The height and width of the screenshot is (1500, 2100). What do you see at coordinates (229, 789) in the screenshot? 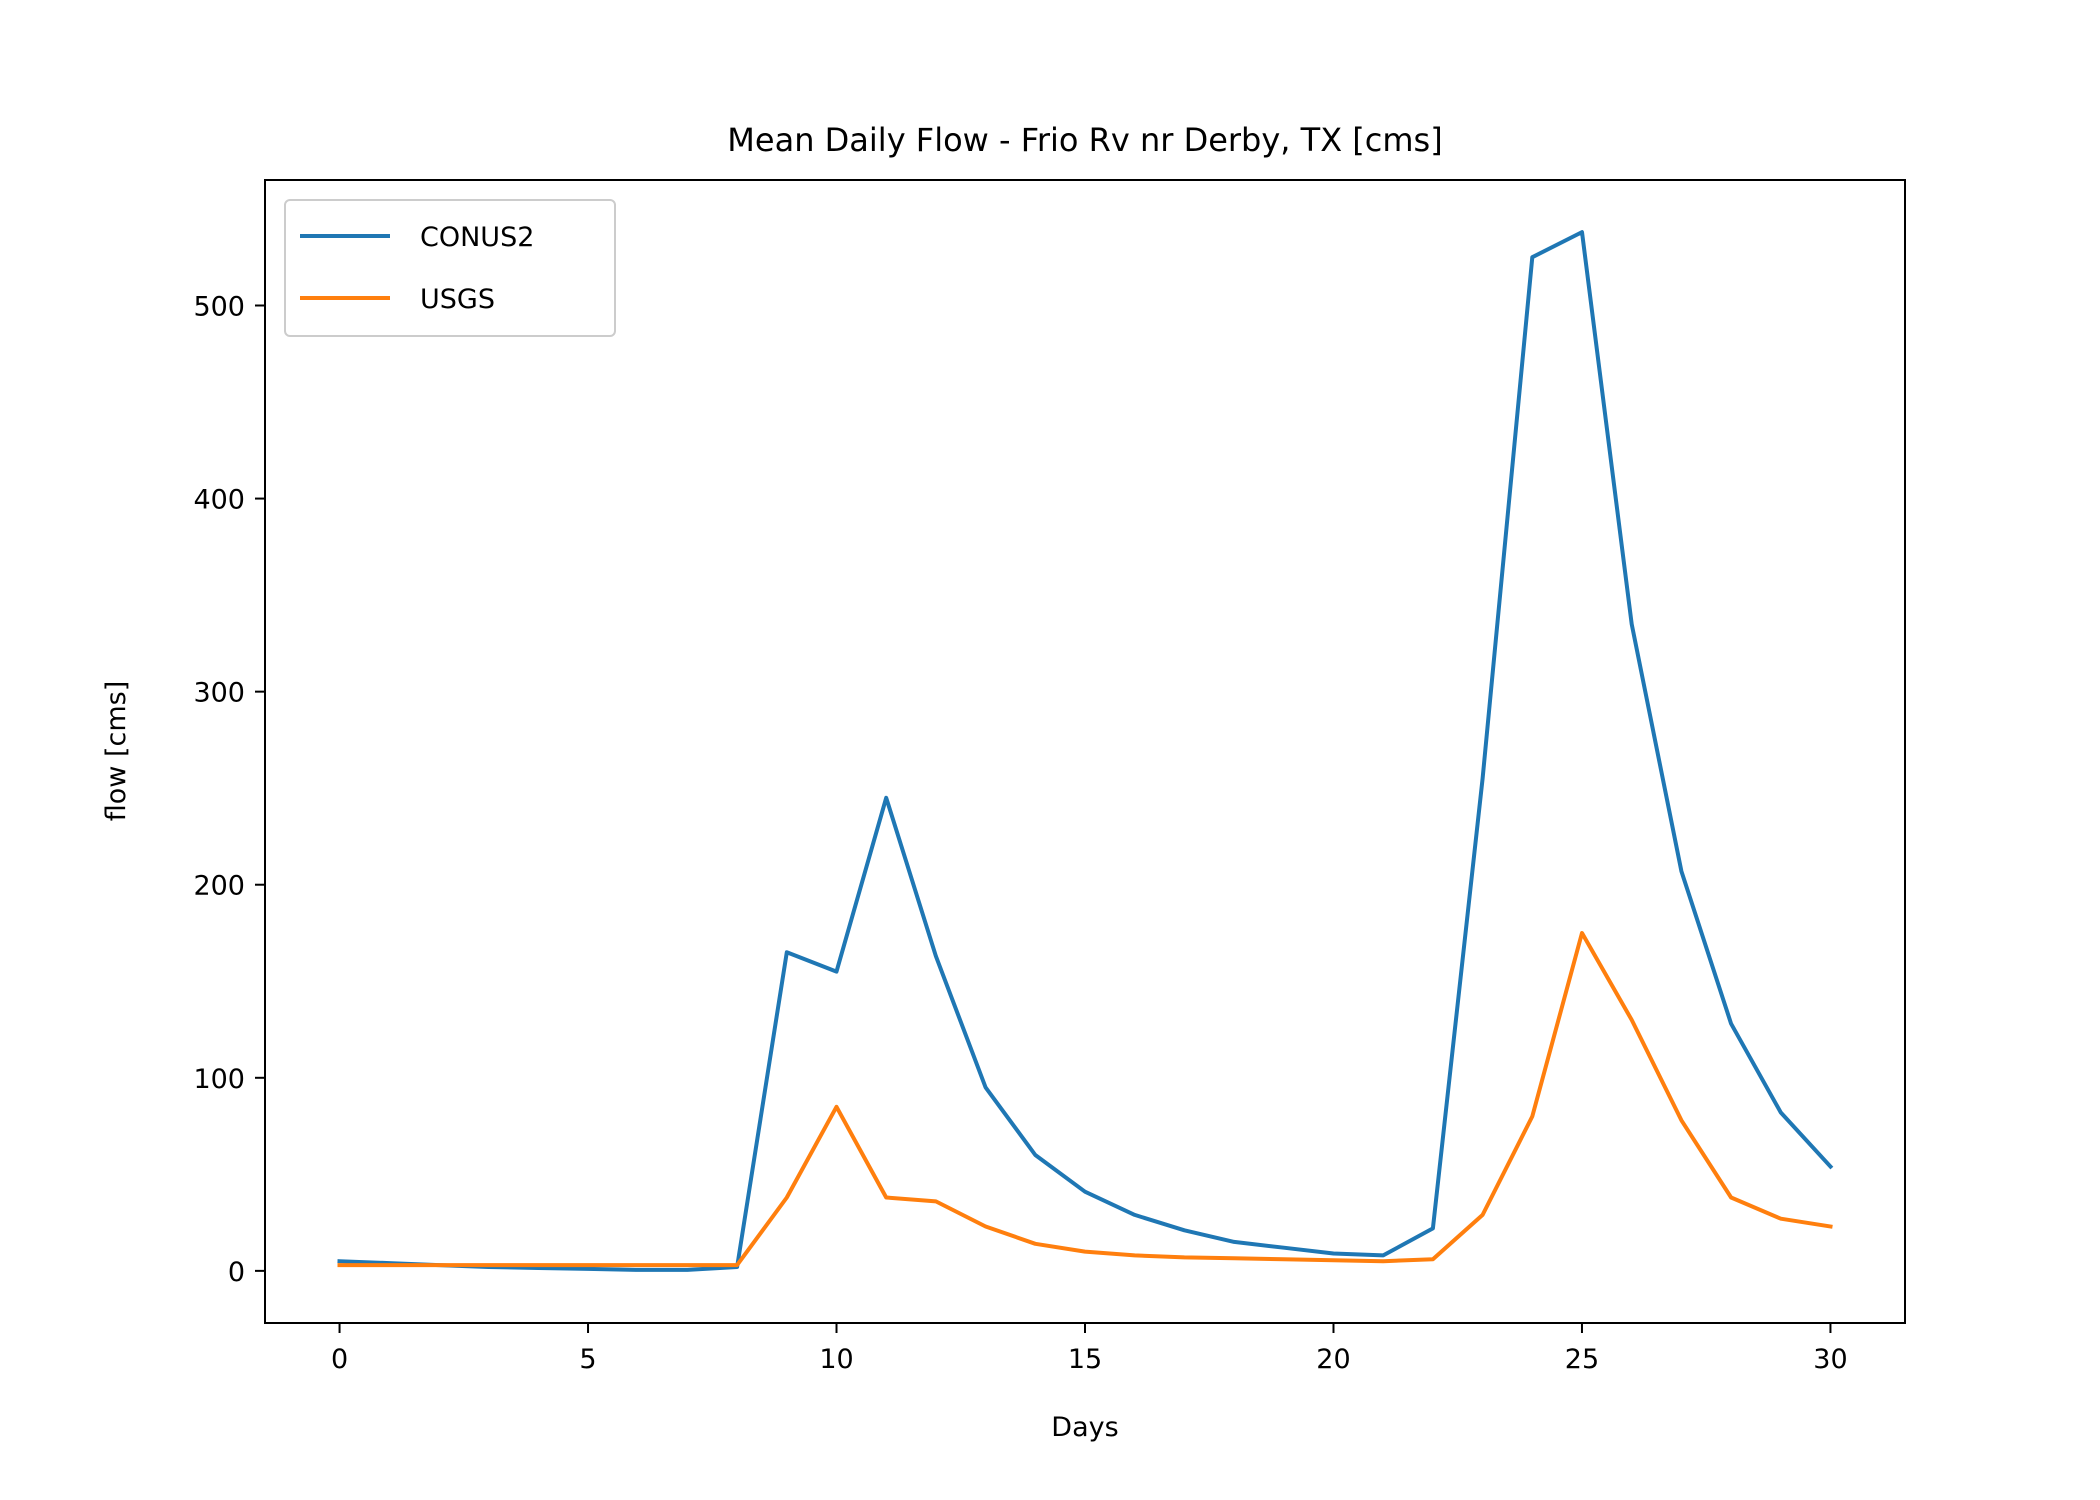
I see `y-axis: 0 100 200 300 400 500` at bounding box center [229, 789].